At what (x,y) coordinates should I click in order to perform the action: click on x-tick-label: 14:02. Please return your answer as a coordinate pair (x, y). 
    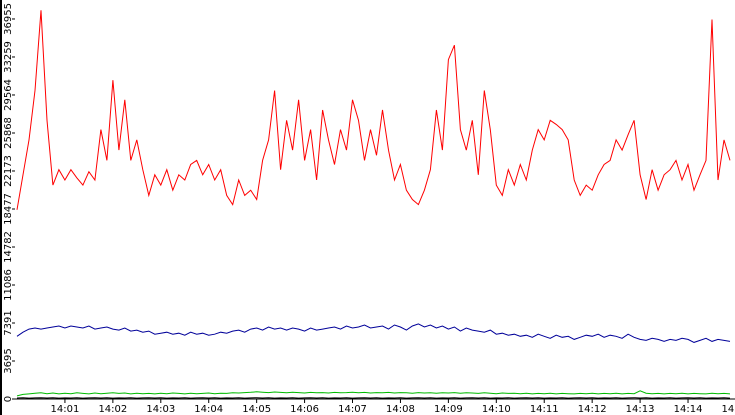
    Looking at the image, I should click on (112, 409).